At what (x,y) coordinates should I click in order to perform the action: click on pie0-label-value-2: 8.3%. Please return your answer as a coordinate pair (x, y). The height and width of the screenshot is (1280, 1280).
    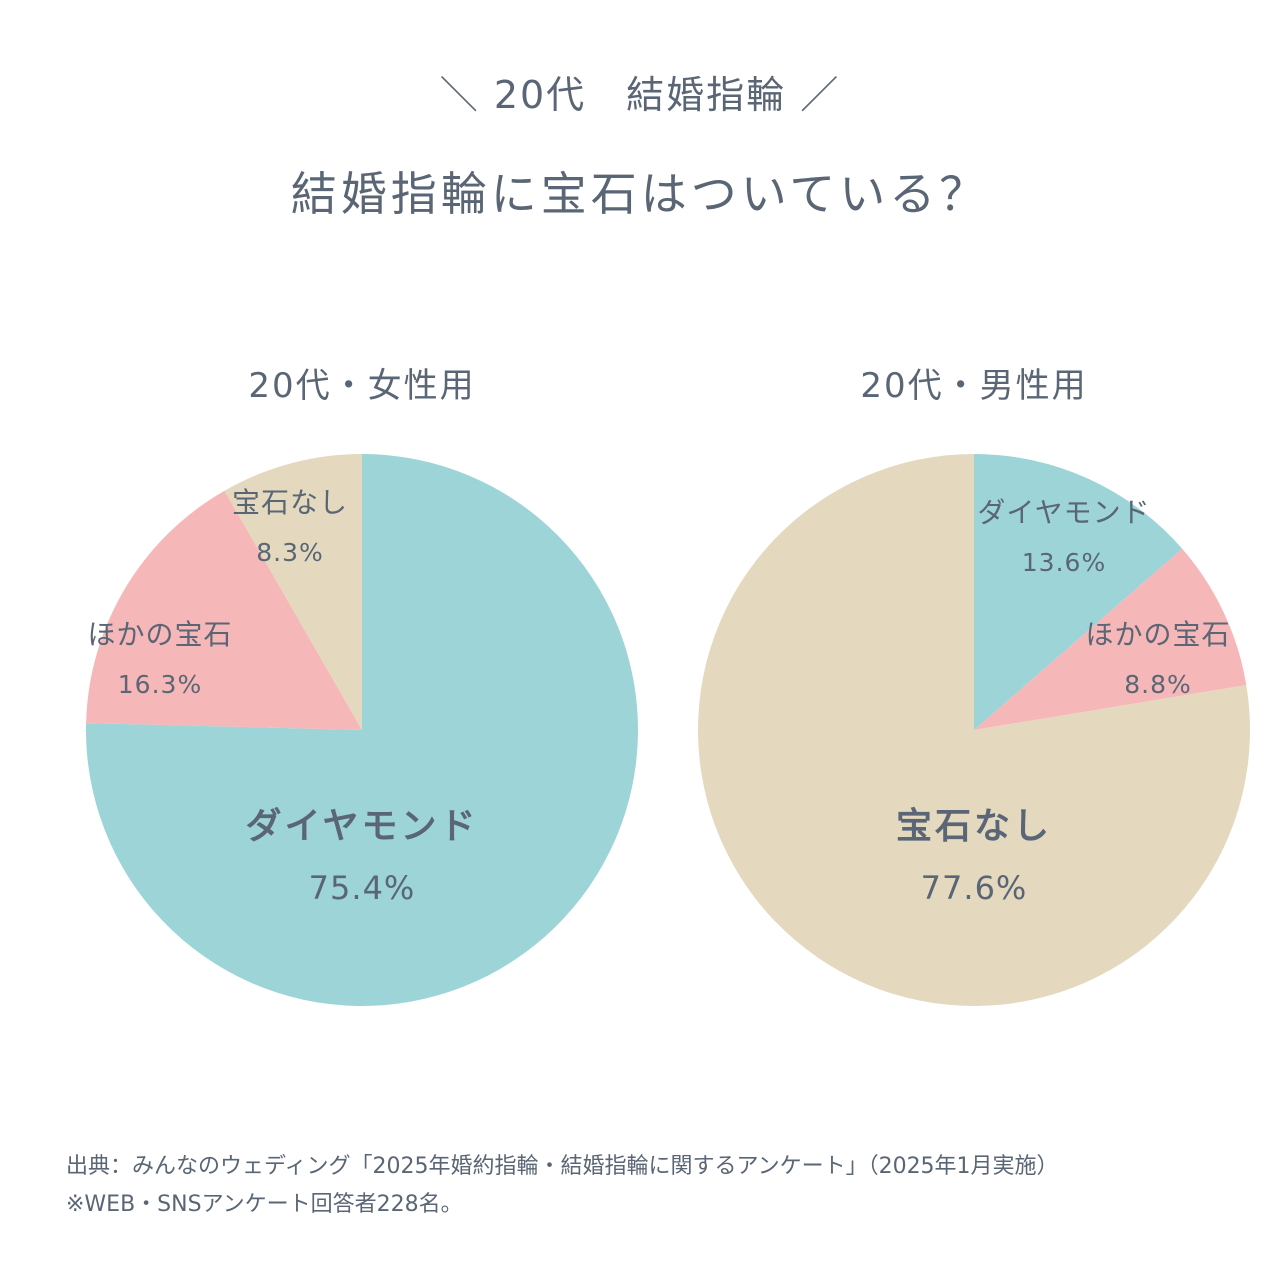
    Looking at the image, I should click on (290, 552).